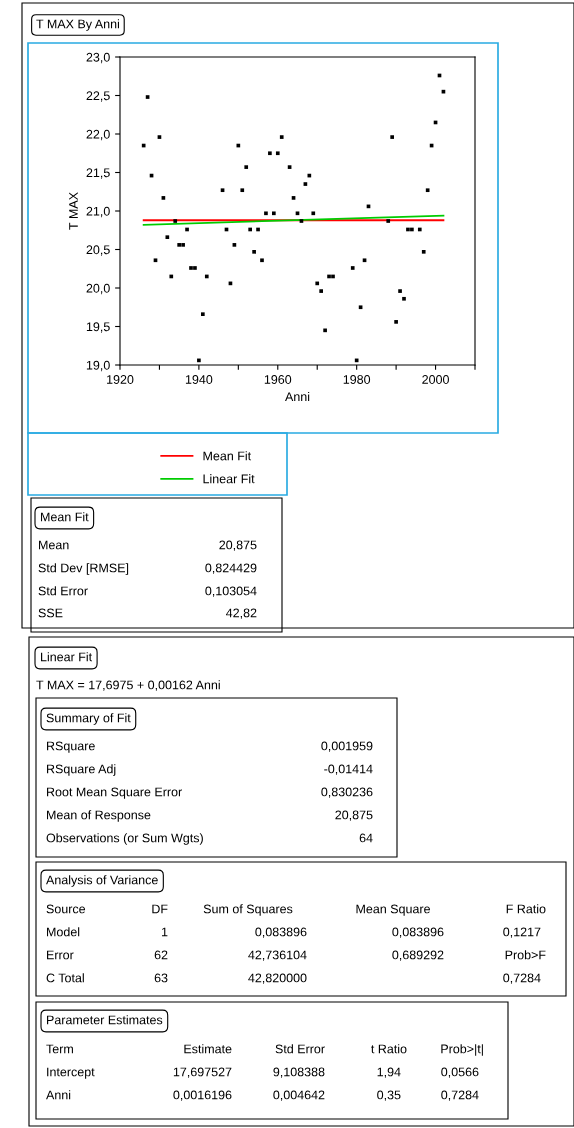  Describe the element at coordinates (83, 569) in the screenshot. I see `text: Std Dev [RMSE]` at that location.